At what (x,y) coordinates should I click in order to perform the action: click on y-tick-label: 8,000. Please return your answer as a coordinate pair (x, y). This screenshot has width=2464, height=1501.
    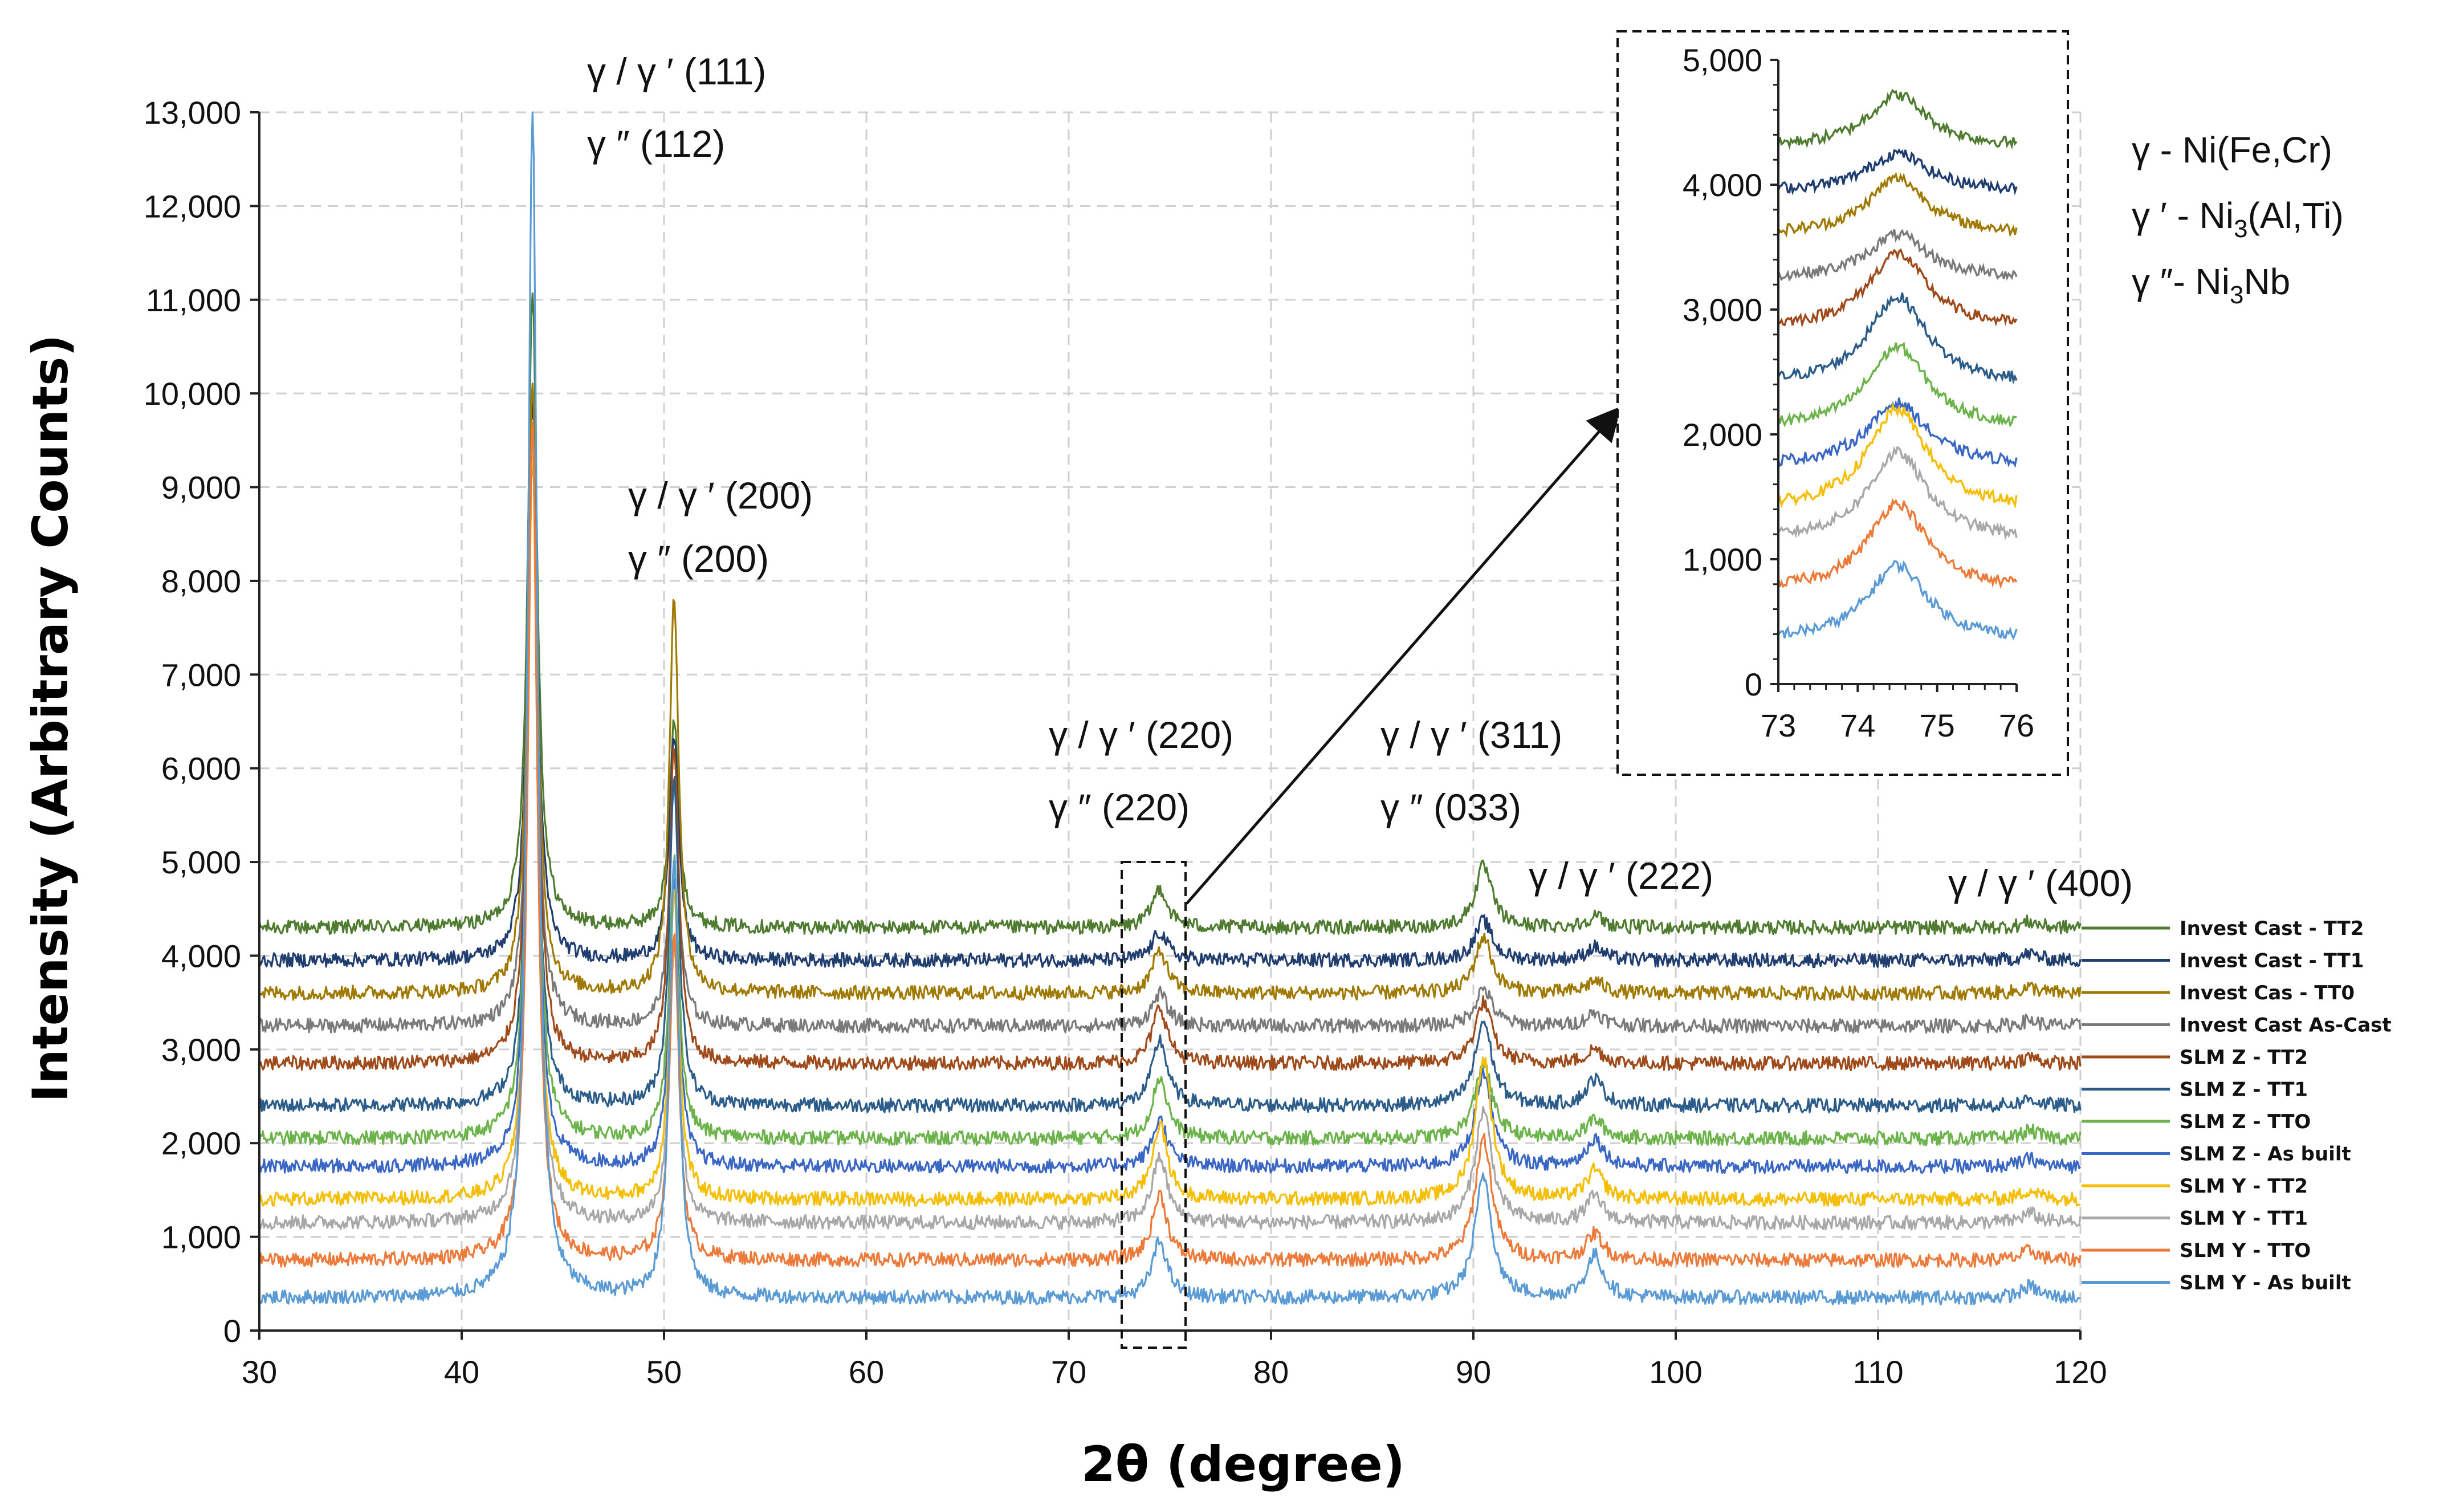
    Looking at the image, I should click on (201, 581).